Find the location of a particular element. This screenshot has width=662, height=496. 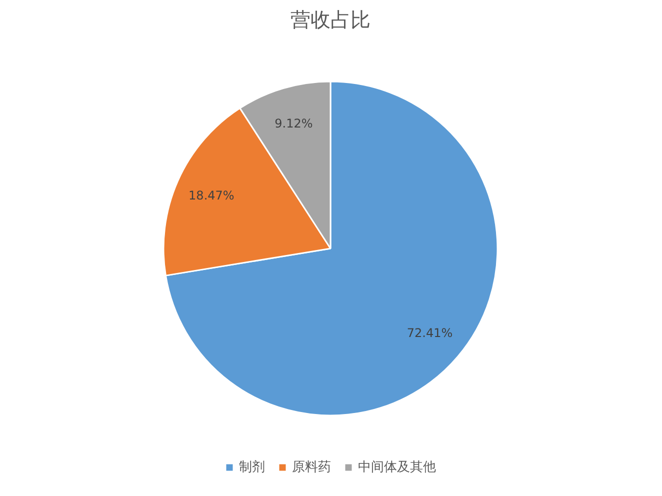

chart-title: 营收占比 is located at coordinates (330, 20).